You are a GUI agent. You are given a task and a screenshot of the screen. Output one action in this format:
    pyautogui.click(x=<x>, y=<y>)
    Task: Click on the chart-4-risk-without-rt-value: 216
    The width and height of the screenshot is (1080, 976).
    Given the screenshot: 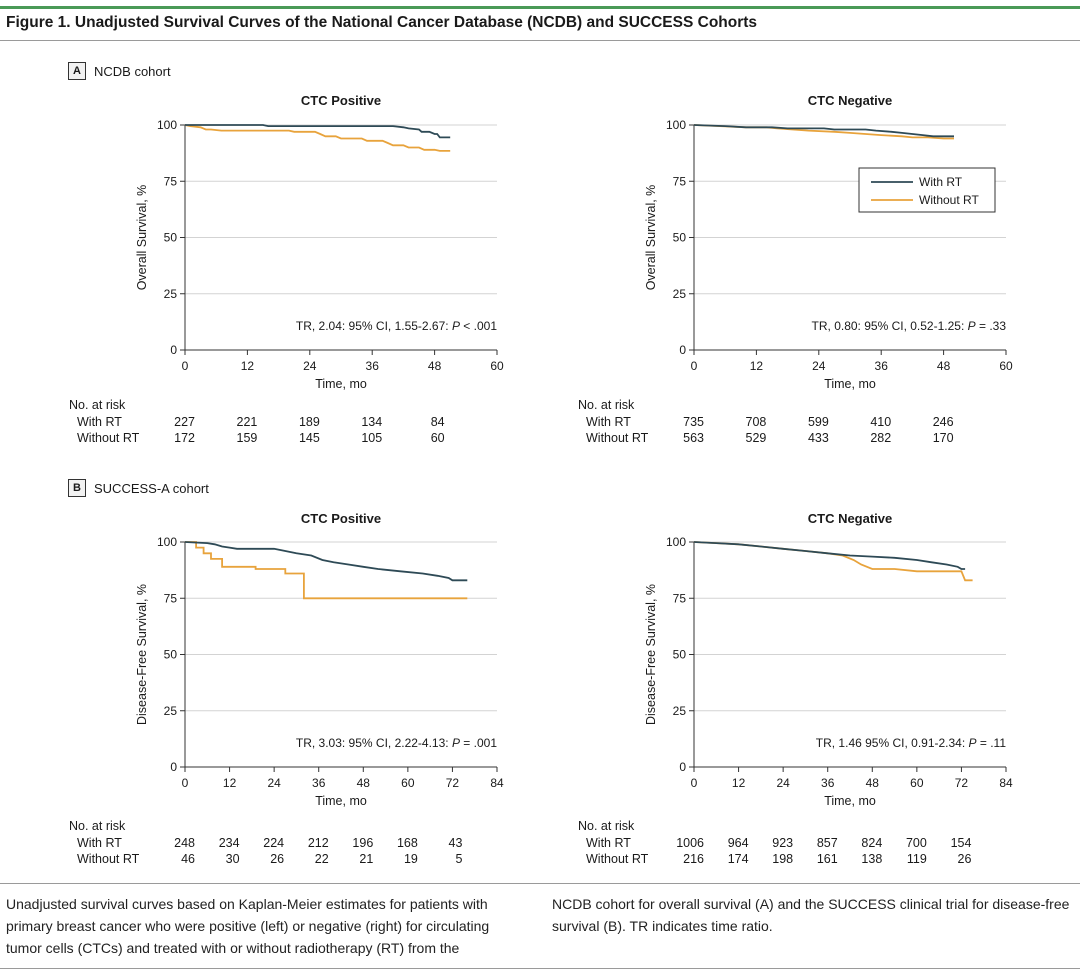 What is the action you would take?
    pyautogui.click(x=693, y=859)
    